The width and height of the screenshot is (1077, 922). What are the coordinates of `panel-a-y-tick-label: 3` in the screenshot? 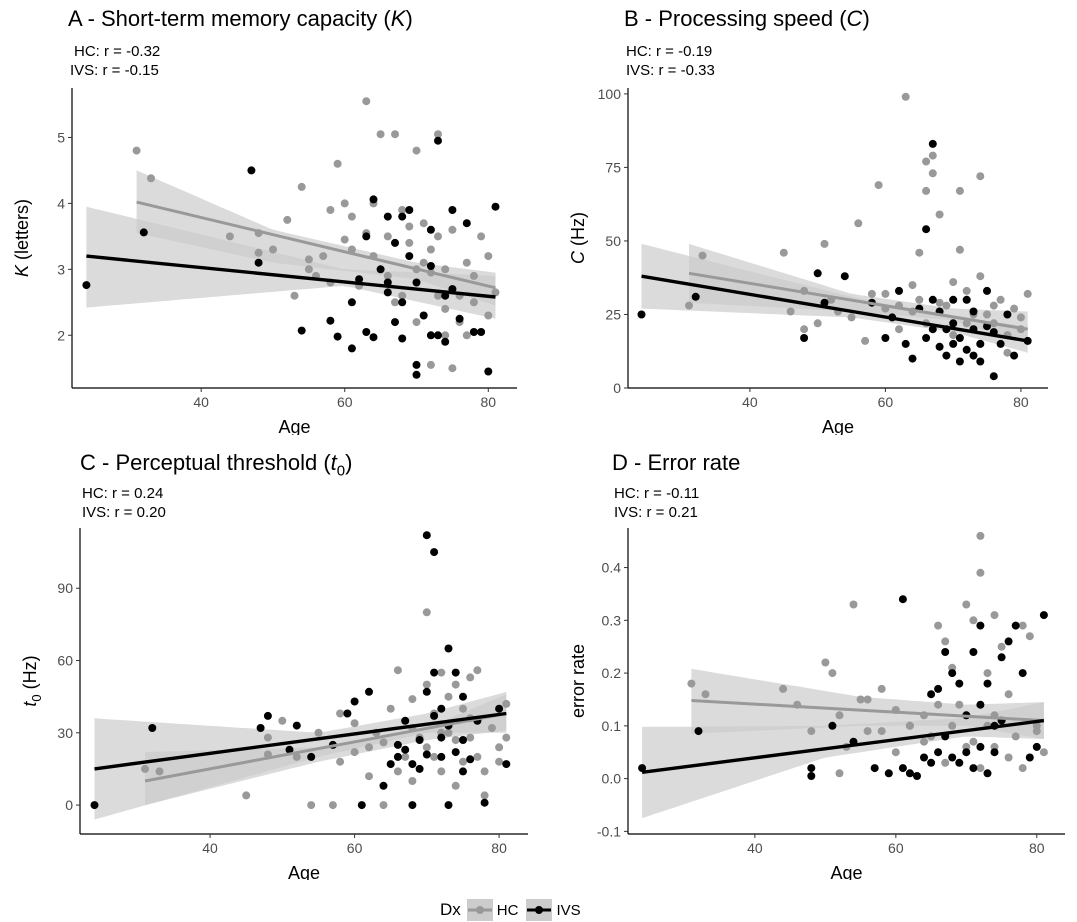 It's located at (61, 269).